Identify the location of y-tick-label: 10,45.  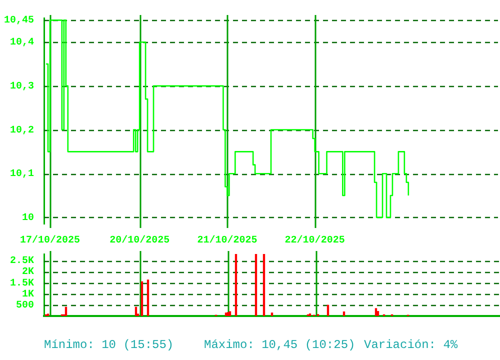
(19, 21).